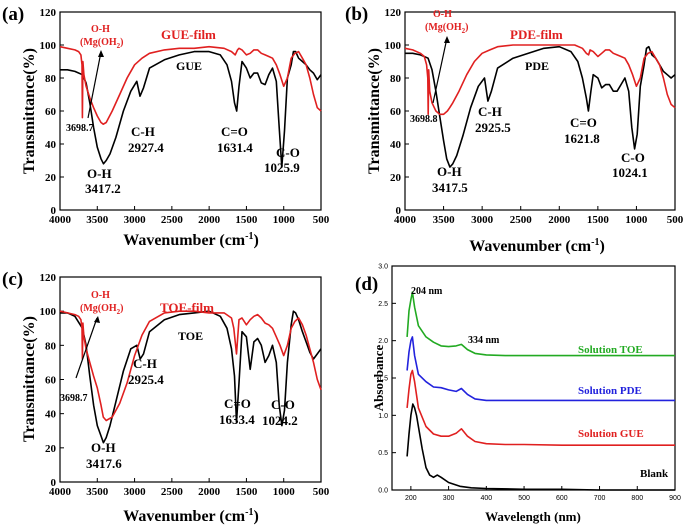 The image size is (685, 528). Describe the element at coordinates (383, 416) in the screenshot. I see `y-tick-label: 1.0` at that location.